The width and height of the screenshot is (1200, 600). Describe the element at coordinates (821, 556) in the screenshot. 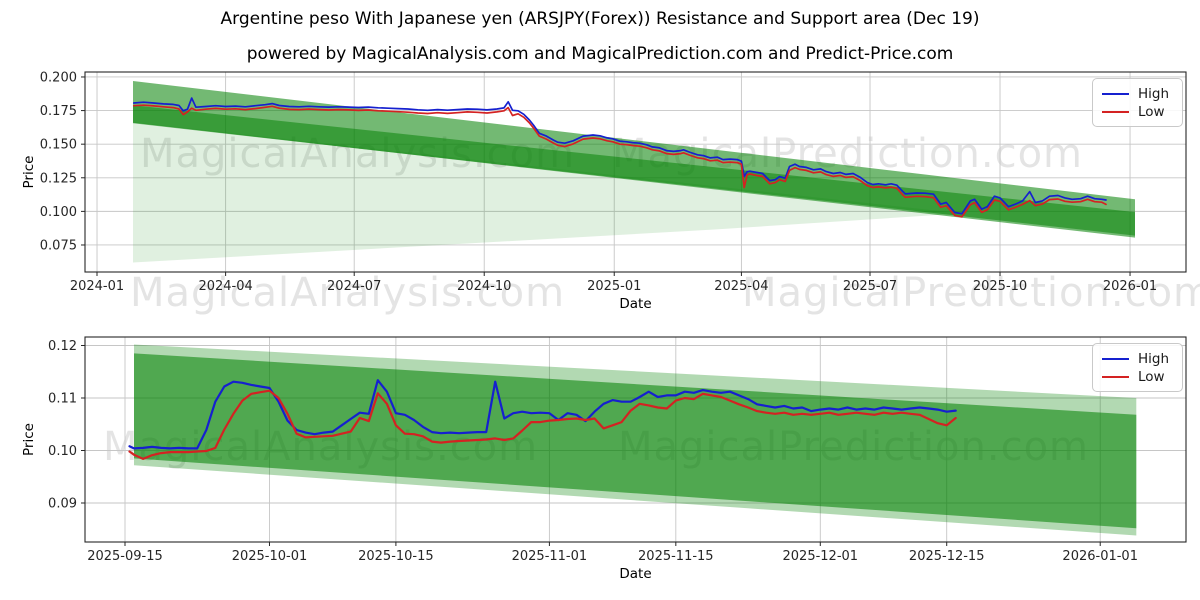

I see `x-tick-label: 2025-12-01` at that location.